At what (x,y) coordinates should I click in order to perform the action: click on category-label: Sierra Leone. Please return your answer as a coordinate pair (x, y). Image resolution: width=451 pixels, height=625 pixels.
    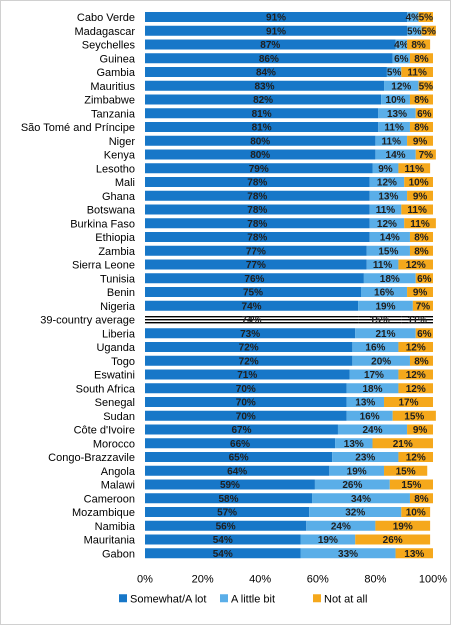
    Looking at the image, I should click on (103, 266).